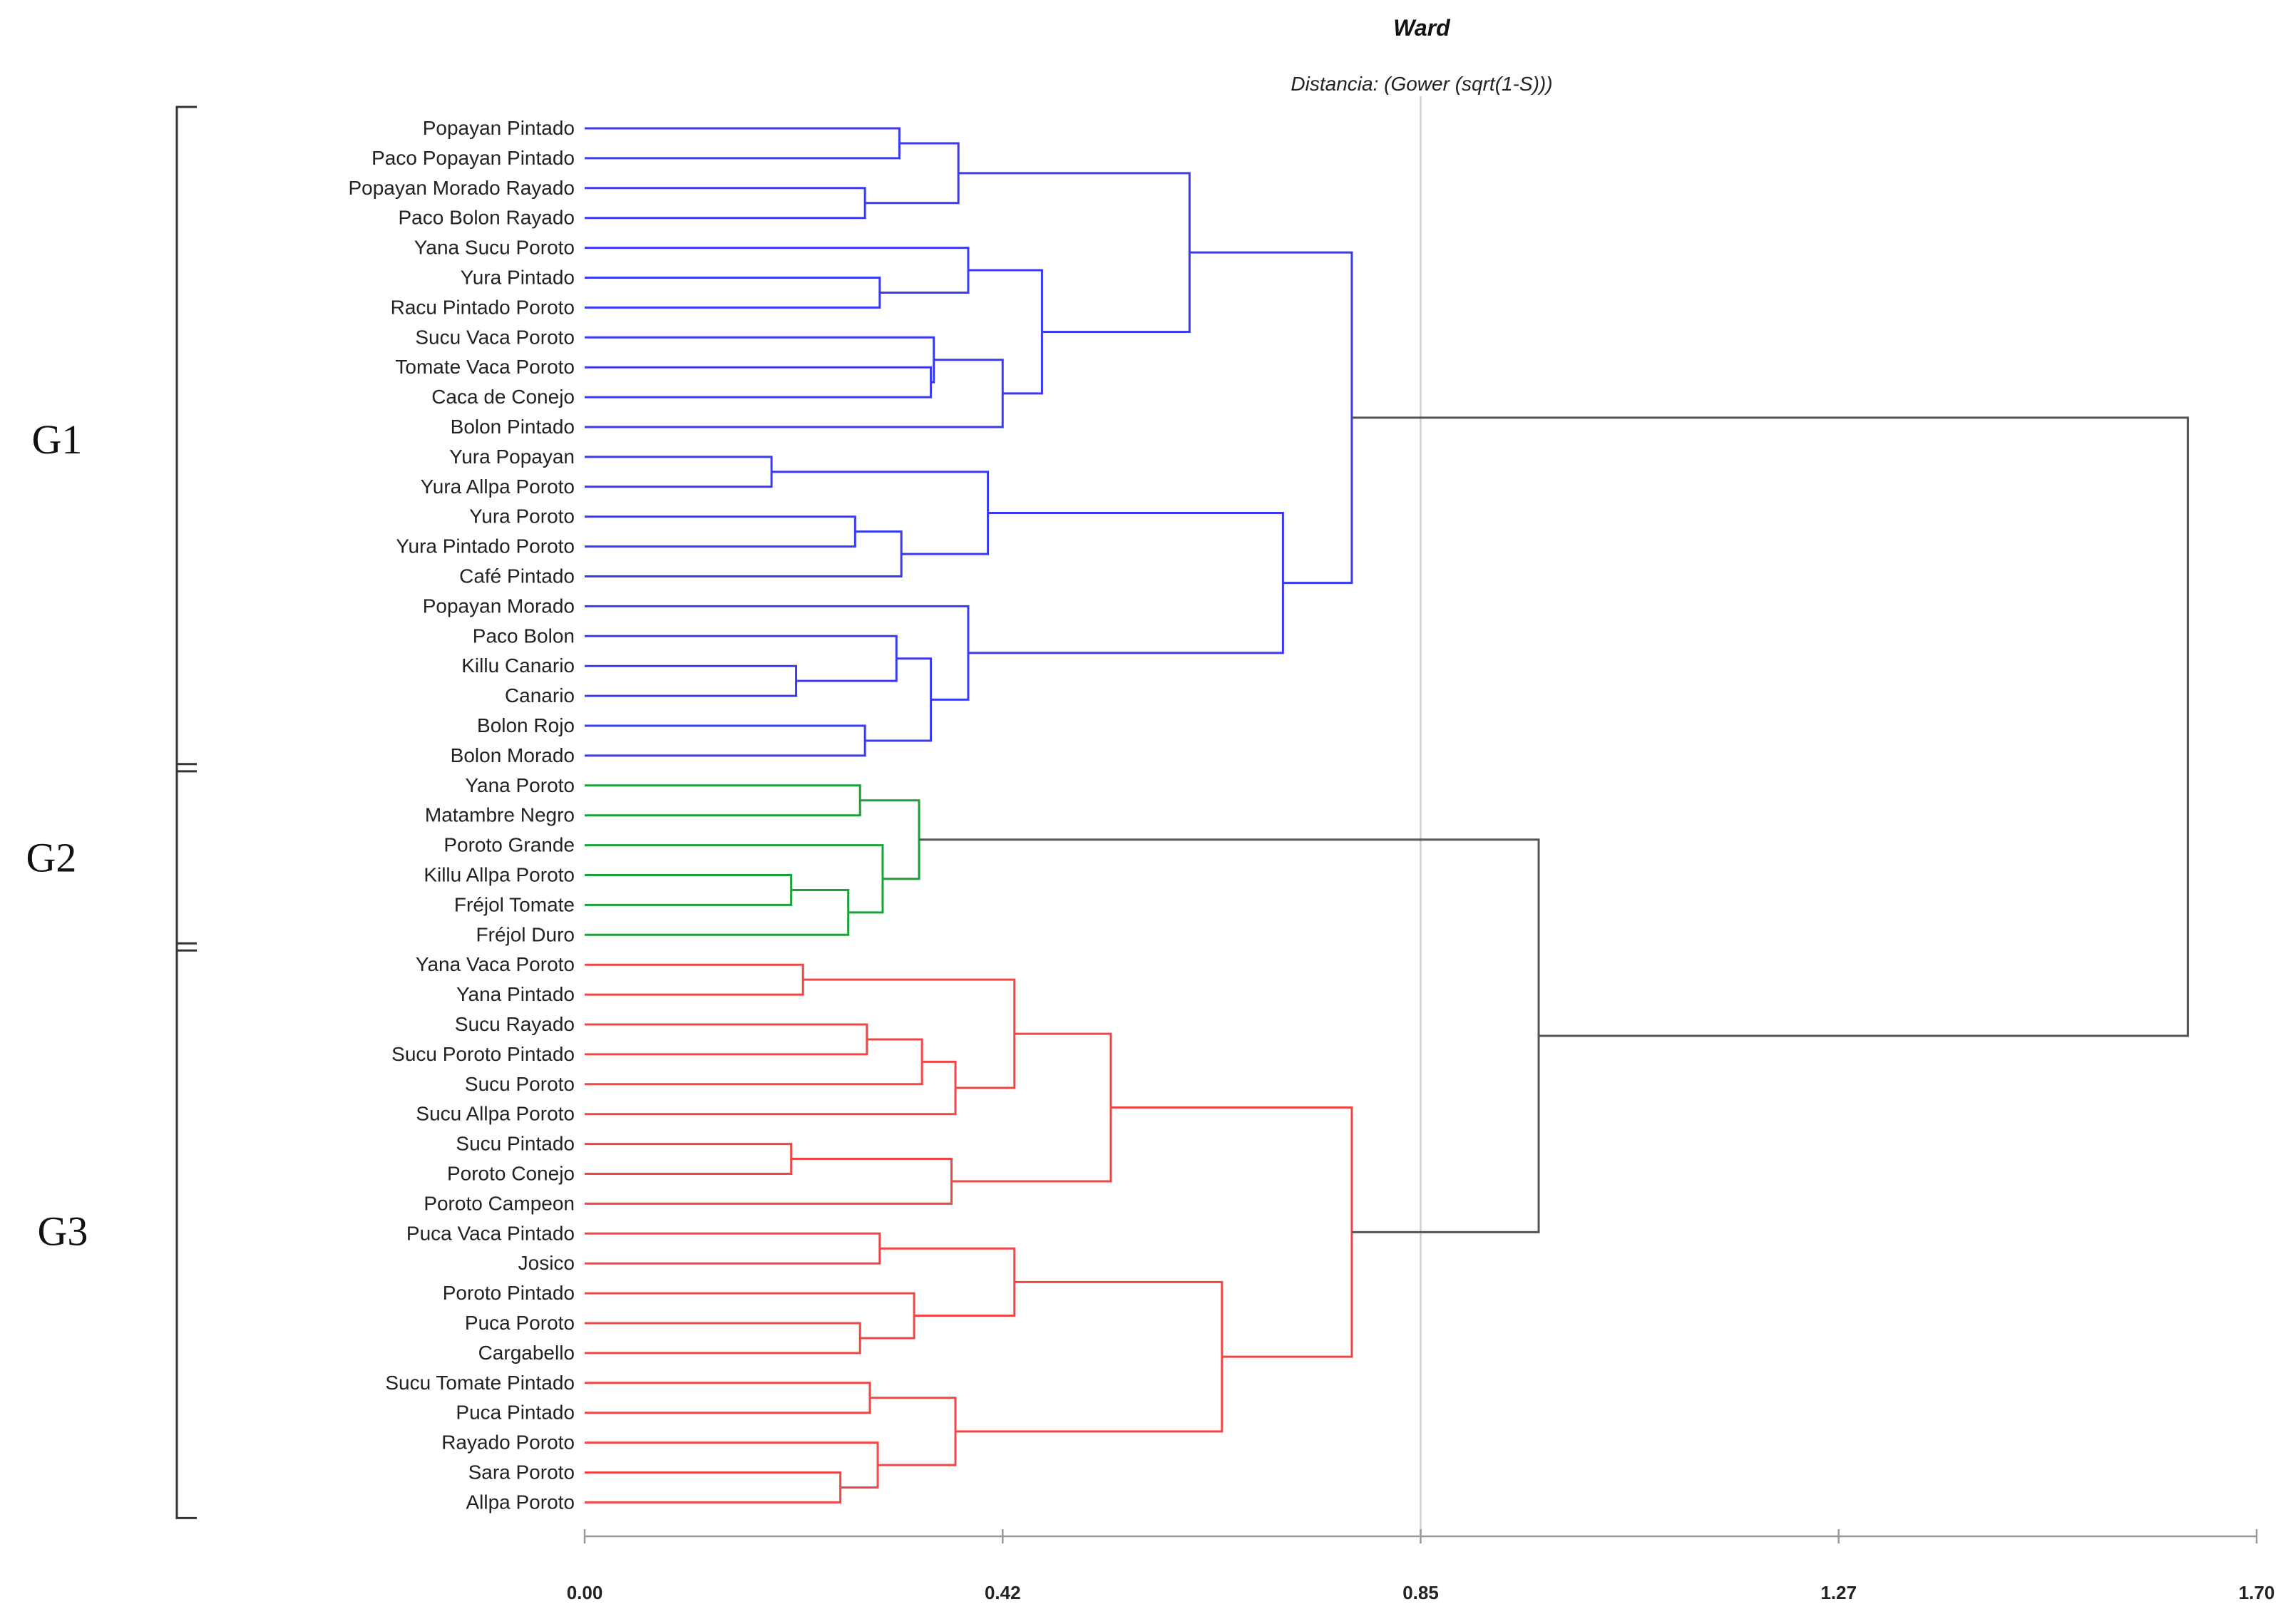 The height and width of the screenshot is (1624, 2293). I want to click on leaf-label: Paco Bolon, so click(524, 636).